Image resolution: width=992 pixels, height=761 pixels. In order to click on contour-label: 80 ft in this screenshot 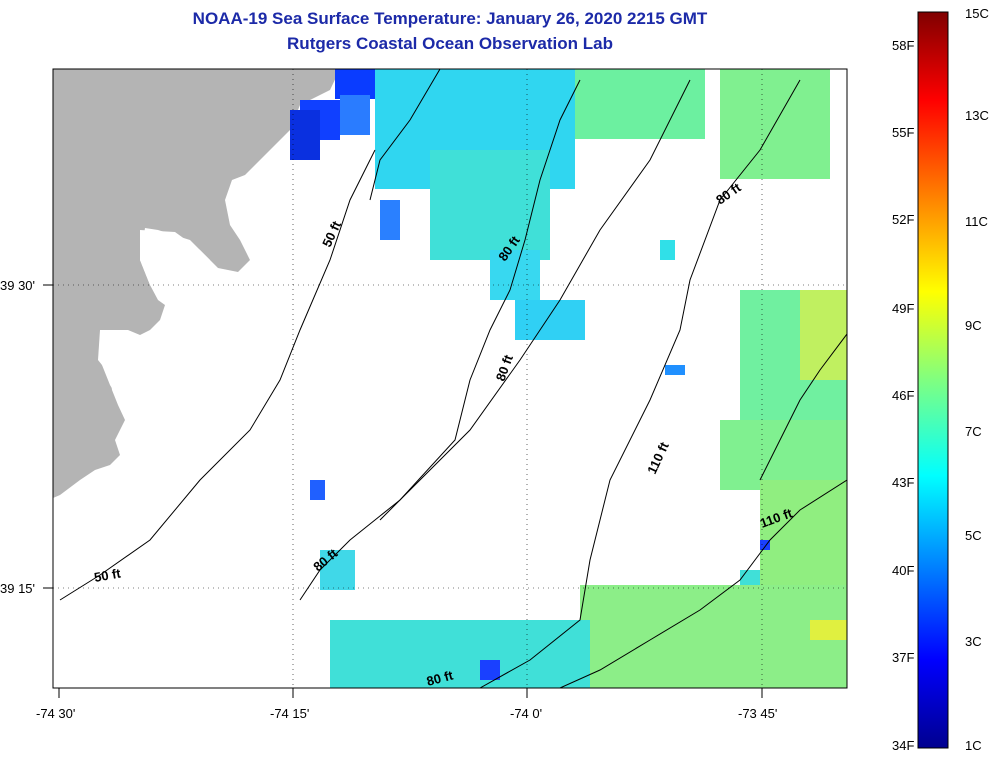, I will do `click(440, 678)`.